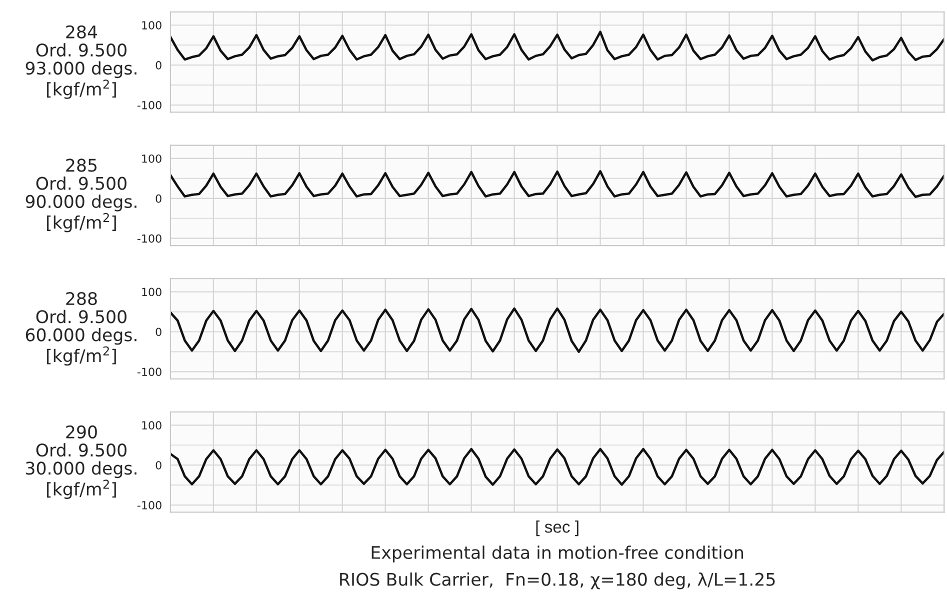  Describe the element at coordinates (81, 329) in the screenshot. I see `y-axis-title: 288 Ord. 9.500 60.000 degs. [kgf/m$^{2}$]` at that location.